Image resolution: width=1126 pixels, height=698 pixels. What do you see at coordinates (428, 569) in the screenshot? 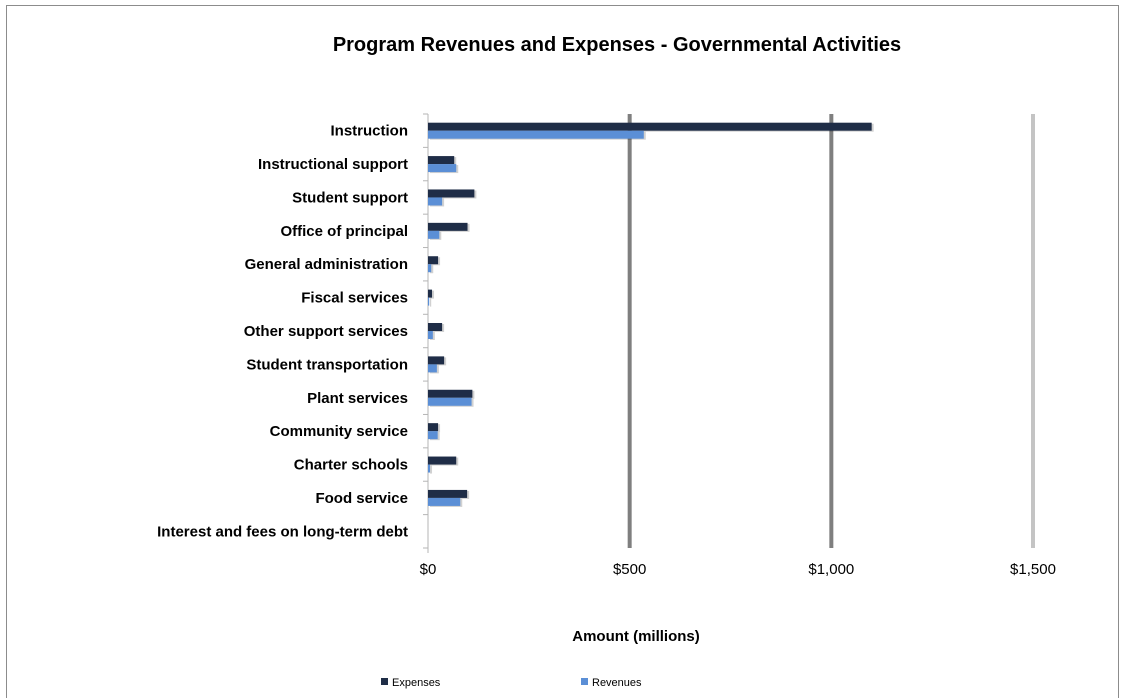
I see `x-tick-label: $0` at bounding box center [428, 569].